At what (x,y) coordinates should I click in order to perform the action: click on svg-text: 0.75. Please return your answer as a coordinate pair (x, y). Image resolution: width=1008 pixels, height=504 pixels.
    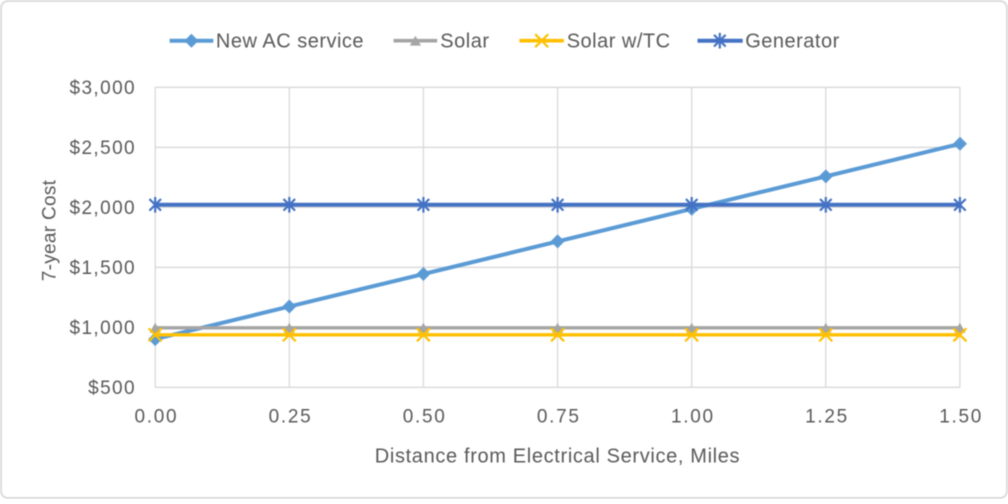
    Looking at the image, I should click on (559, 417).